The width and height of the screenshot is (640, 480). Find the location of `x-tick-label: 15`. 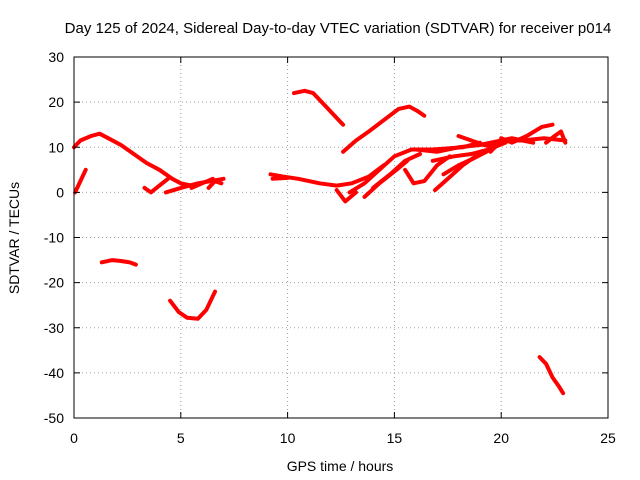

x-tick-label: 15 is located at coordinates (395, 438).